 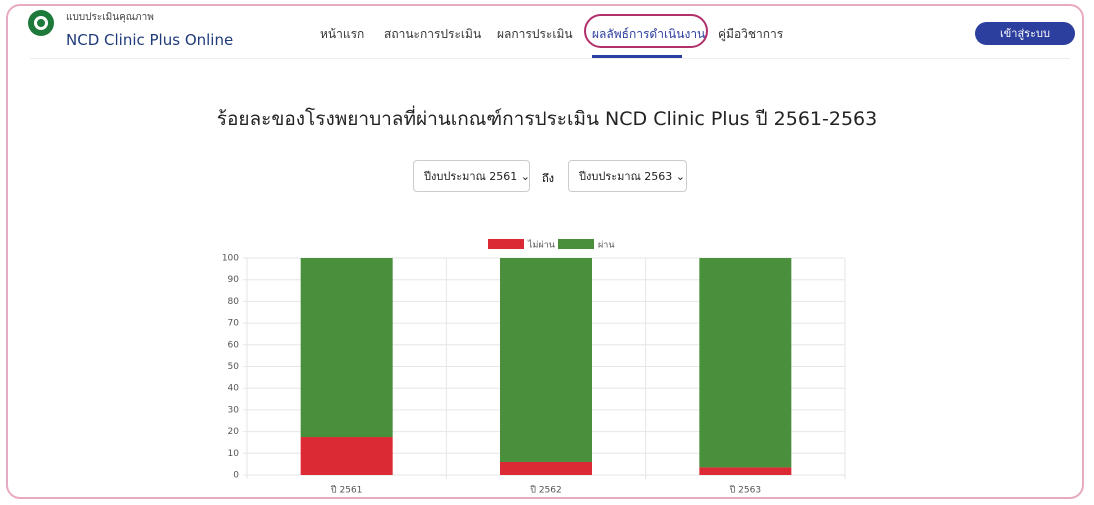 What do you see at coordinates (751, 34) in the screenshot?
I see `nav-item: คู่มือวิชาการ` at bounding box center [751, 34].